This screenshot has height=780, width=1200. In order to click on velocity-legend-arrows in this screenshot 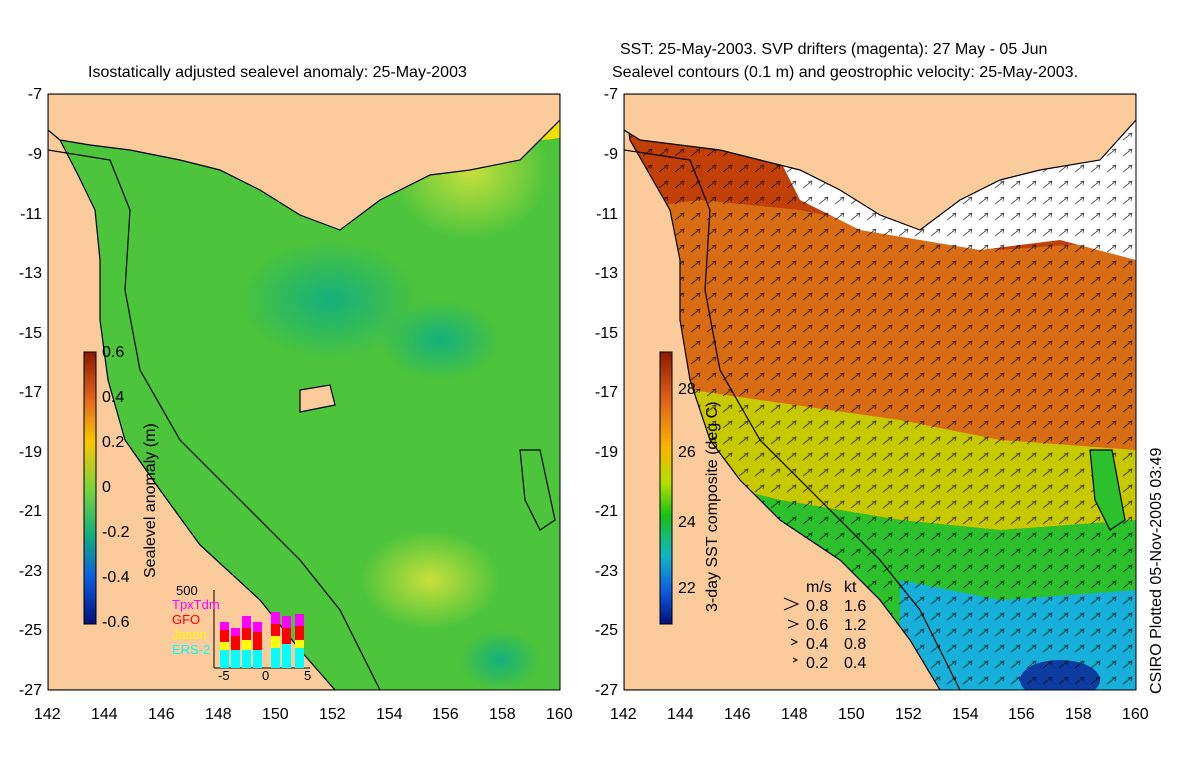, I will do `click(791, 630)`.